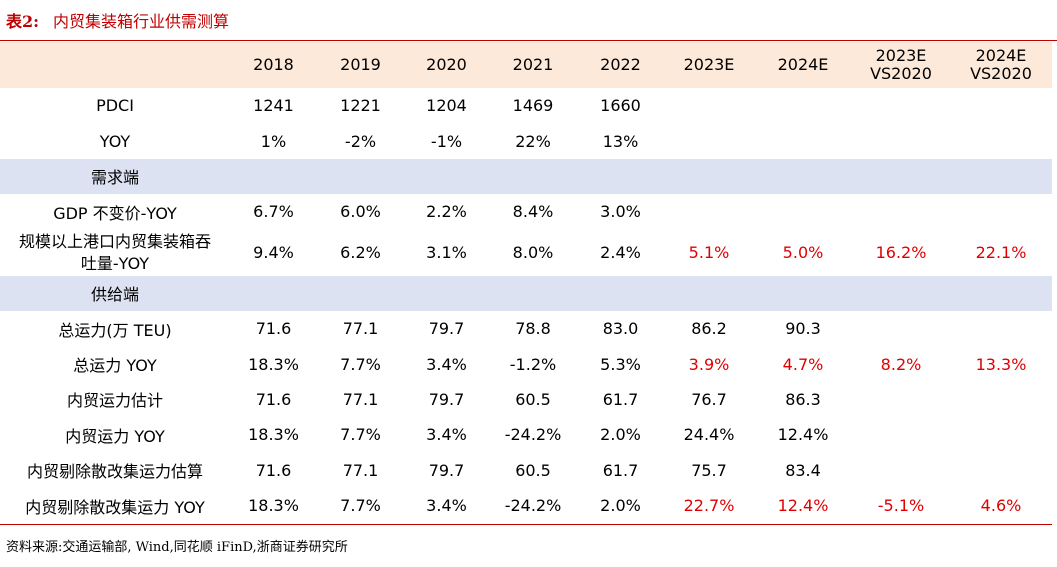 The width and height of the screenshot is (1057, 567). I want to click on cell: 6.2%, so click(360, 252).